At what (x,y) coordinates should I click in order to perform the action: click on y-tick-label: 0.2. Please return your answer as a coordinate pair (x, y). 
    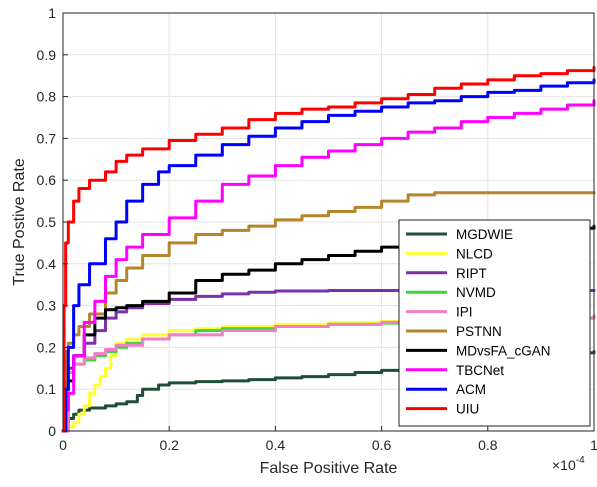
    Looking at the image, I should click on (47, 347).